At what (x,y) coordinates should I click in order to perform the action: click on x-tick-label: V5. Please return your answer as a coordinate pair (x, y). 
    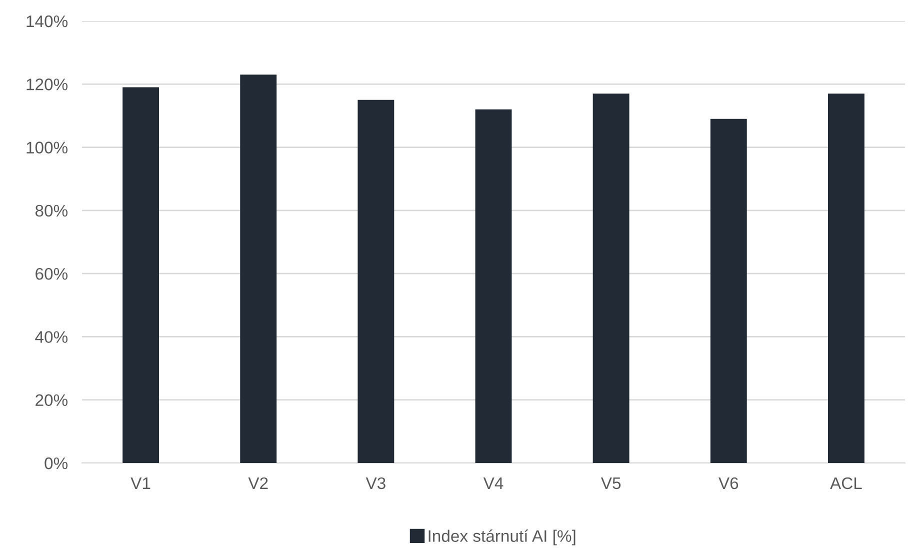
    Looking at the image, I should click on (610, 484).